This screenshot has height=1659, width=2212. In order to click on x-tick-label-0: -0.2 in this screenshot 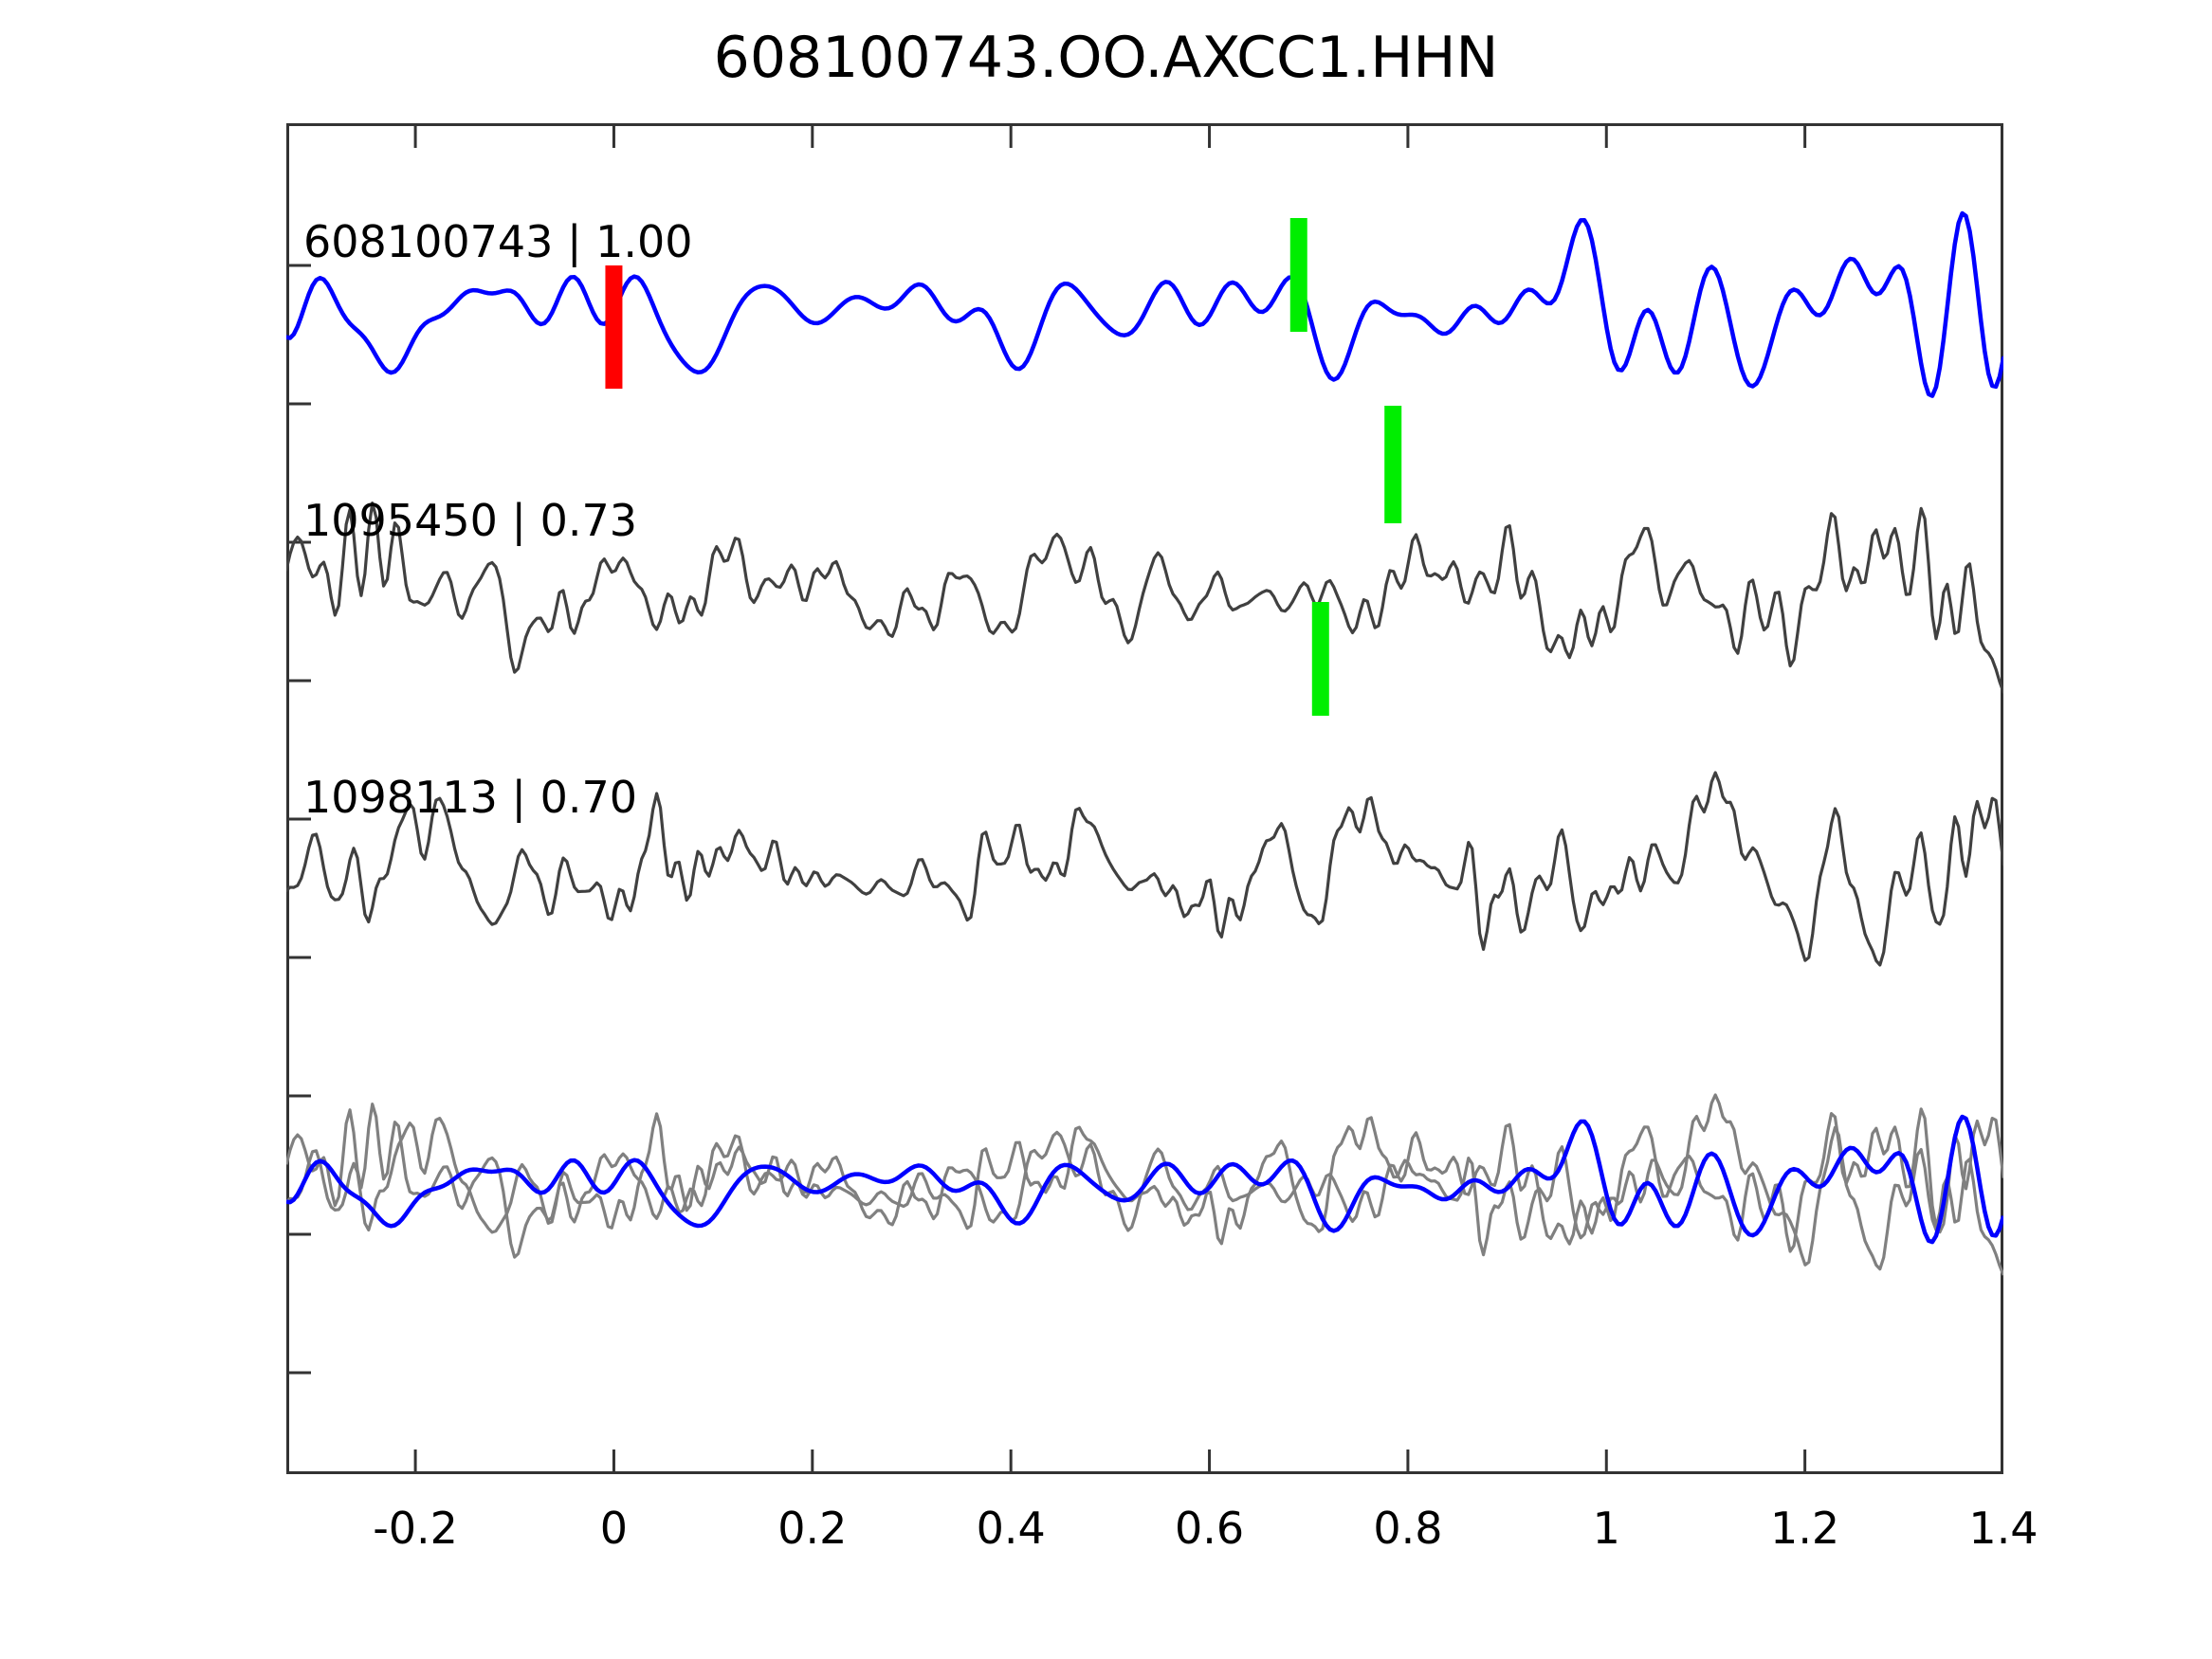, I will do `click(415, 1528)`.